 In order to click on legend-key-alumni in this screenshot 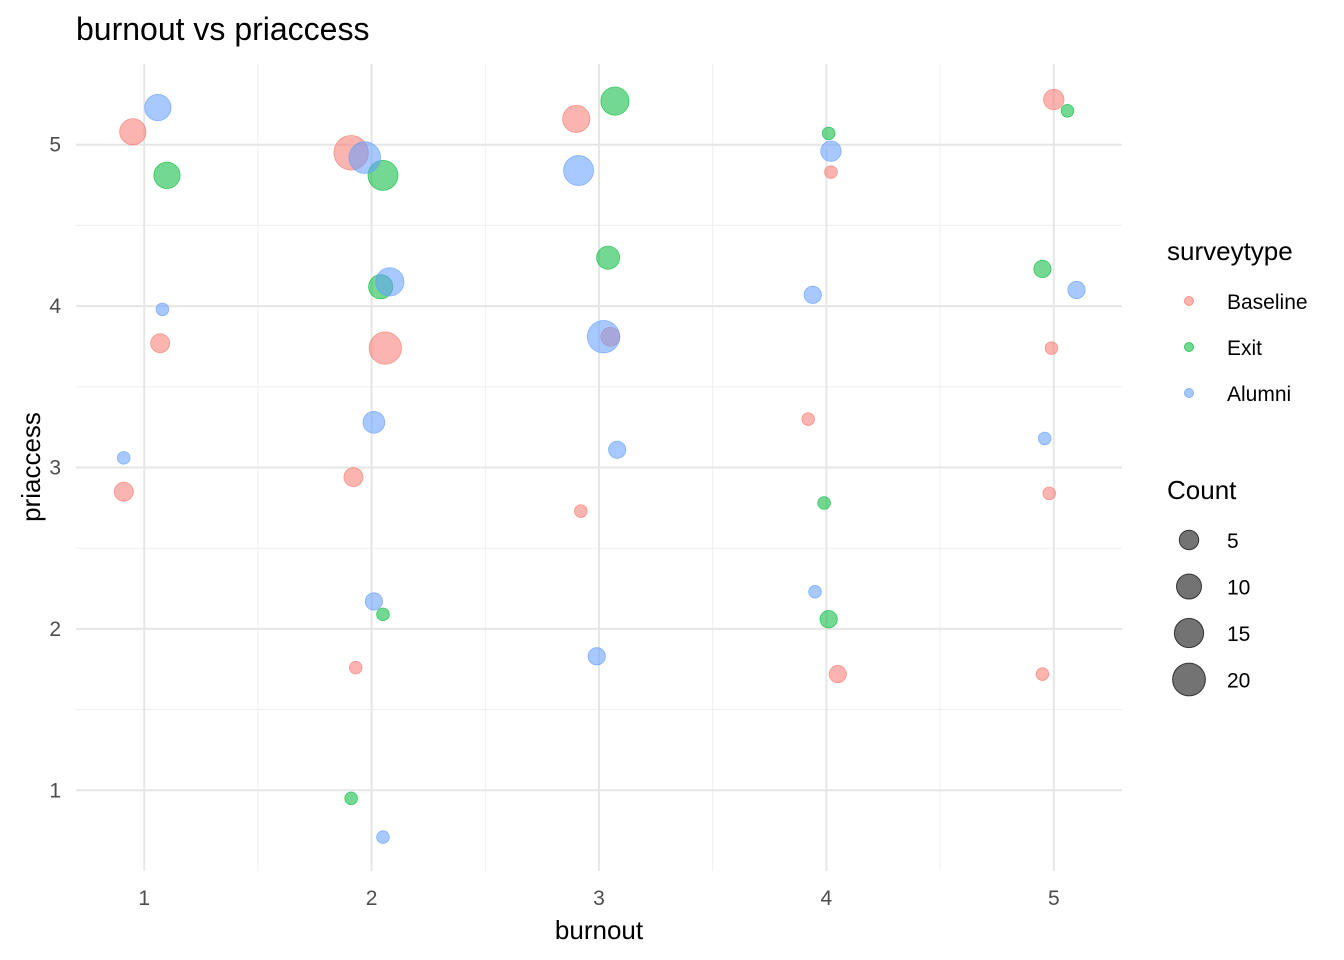, I will do `click(1189, 393)`.